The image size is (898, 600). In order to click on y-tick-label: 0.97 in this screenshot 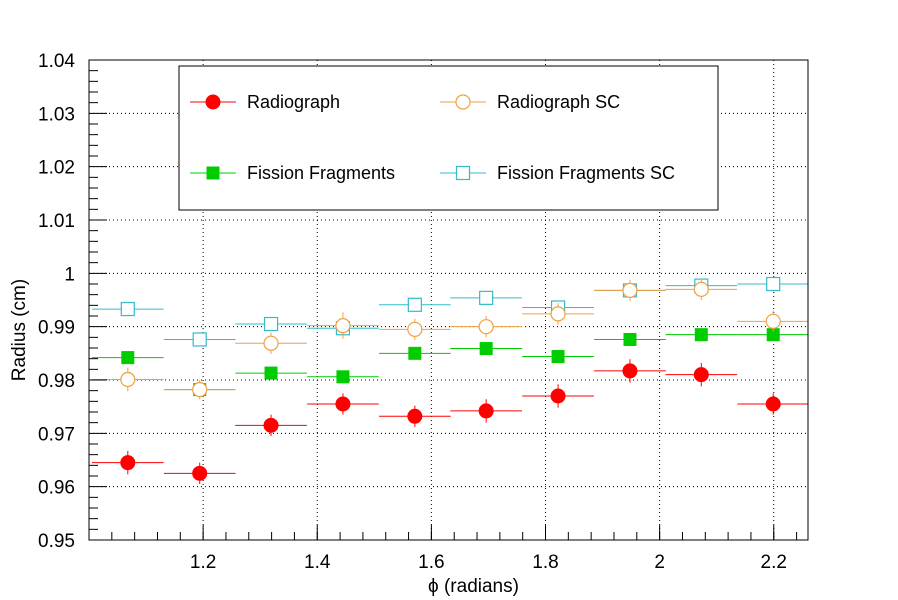, I will do `click(56, 434)`.